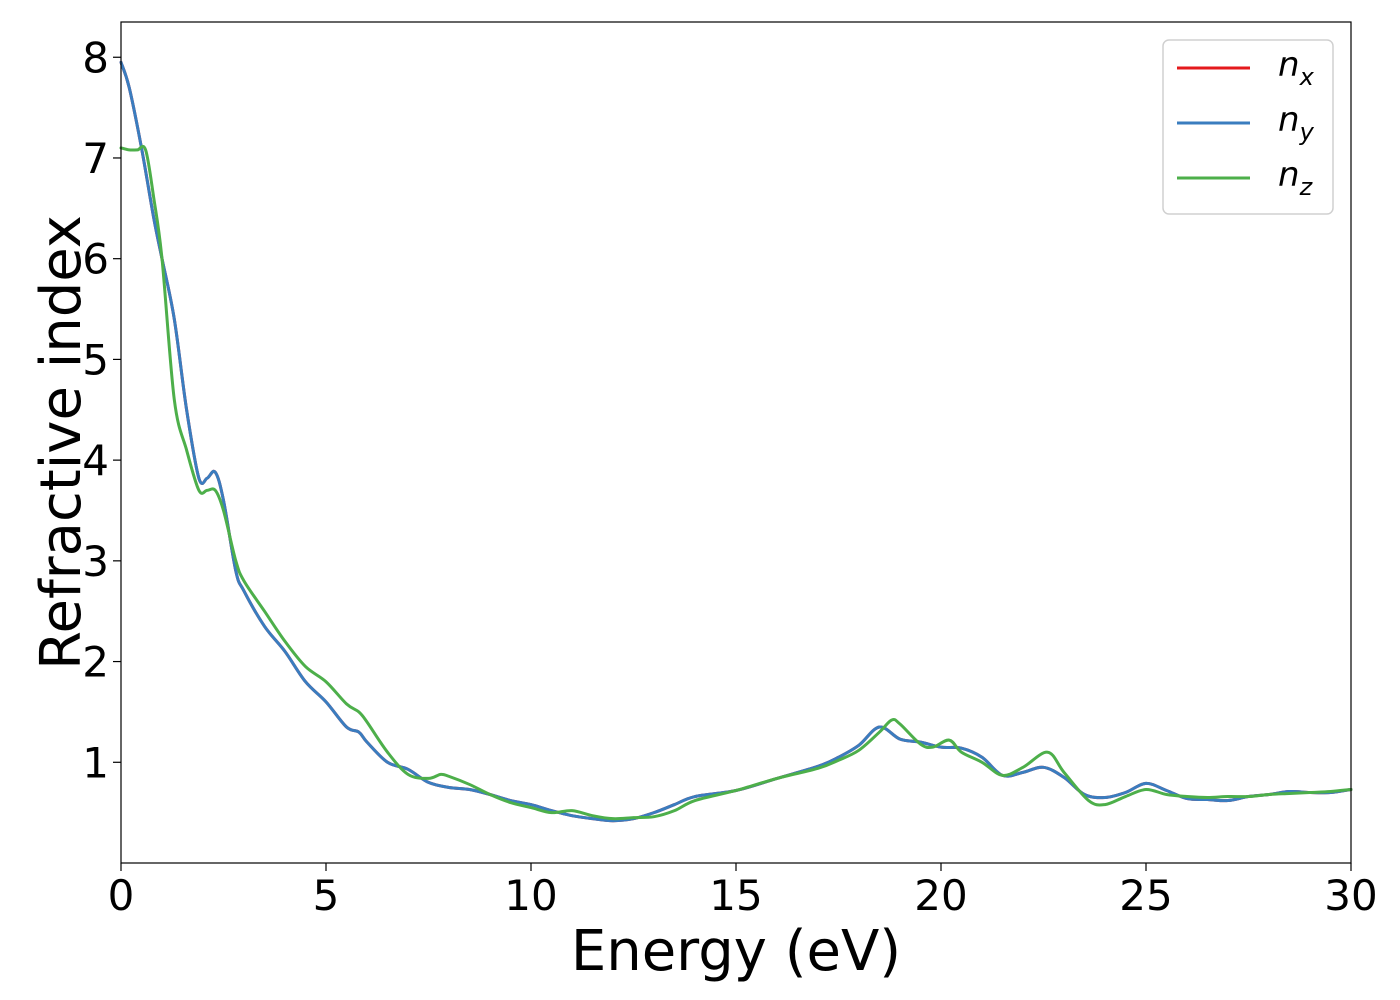 The height and width of the screenshot is (1000, 1400). Describe the element at coordinates (1350, 895) in the screenshot. I see `x-tick-label: 30` at that location.